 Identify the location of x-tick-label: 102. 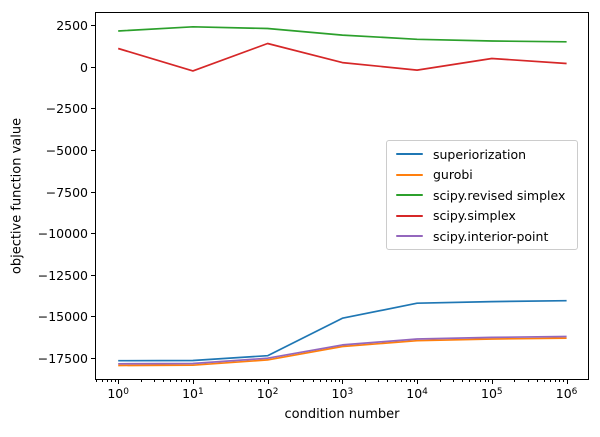
(267, 393).